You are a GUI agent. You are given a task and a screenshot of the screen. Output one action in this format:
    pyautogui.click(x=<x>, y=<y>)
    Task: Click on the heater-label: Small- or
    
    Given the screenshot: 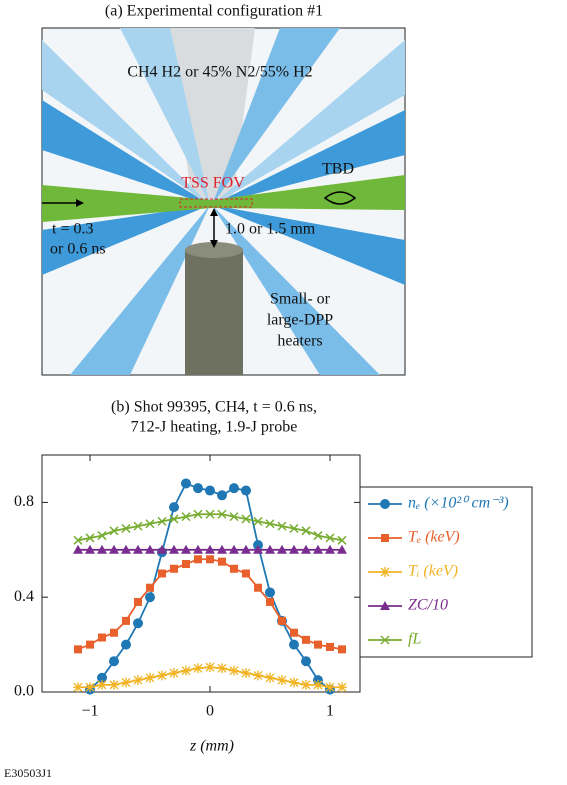 What is the action you would take?
    pyautogui.click(x=300, y=299)
    